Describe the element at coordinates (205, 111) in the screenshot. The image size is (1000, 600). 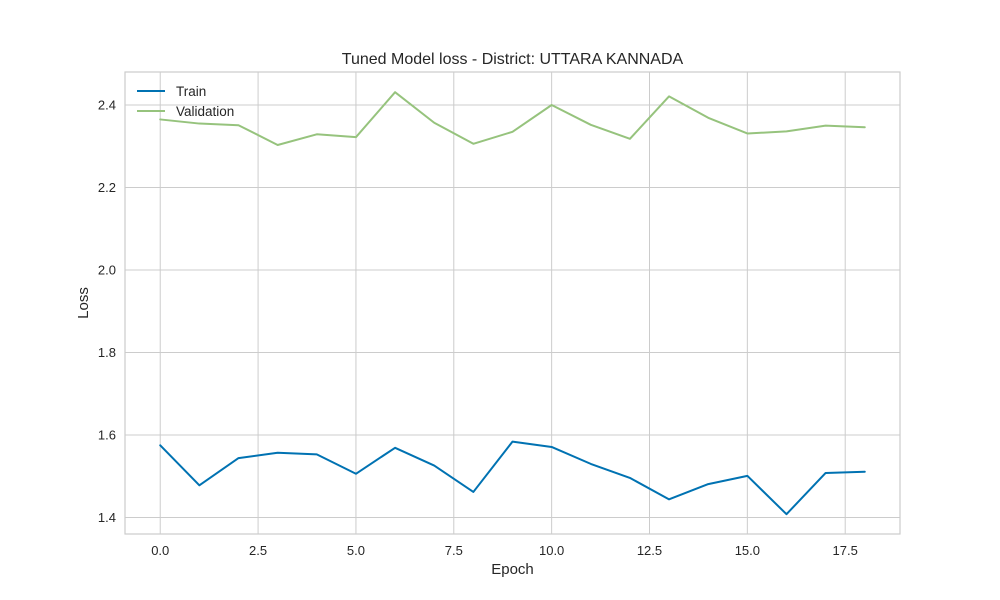
I see `legend-label-validation: Validation` at that location.